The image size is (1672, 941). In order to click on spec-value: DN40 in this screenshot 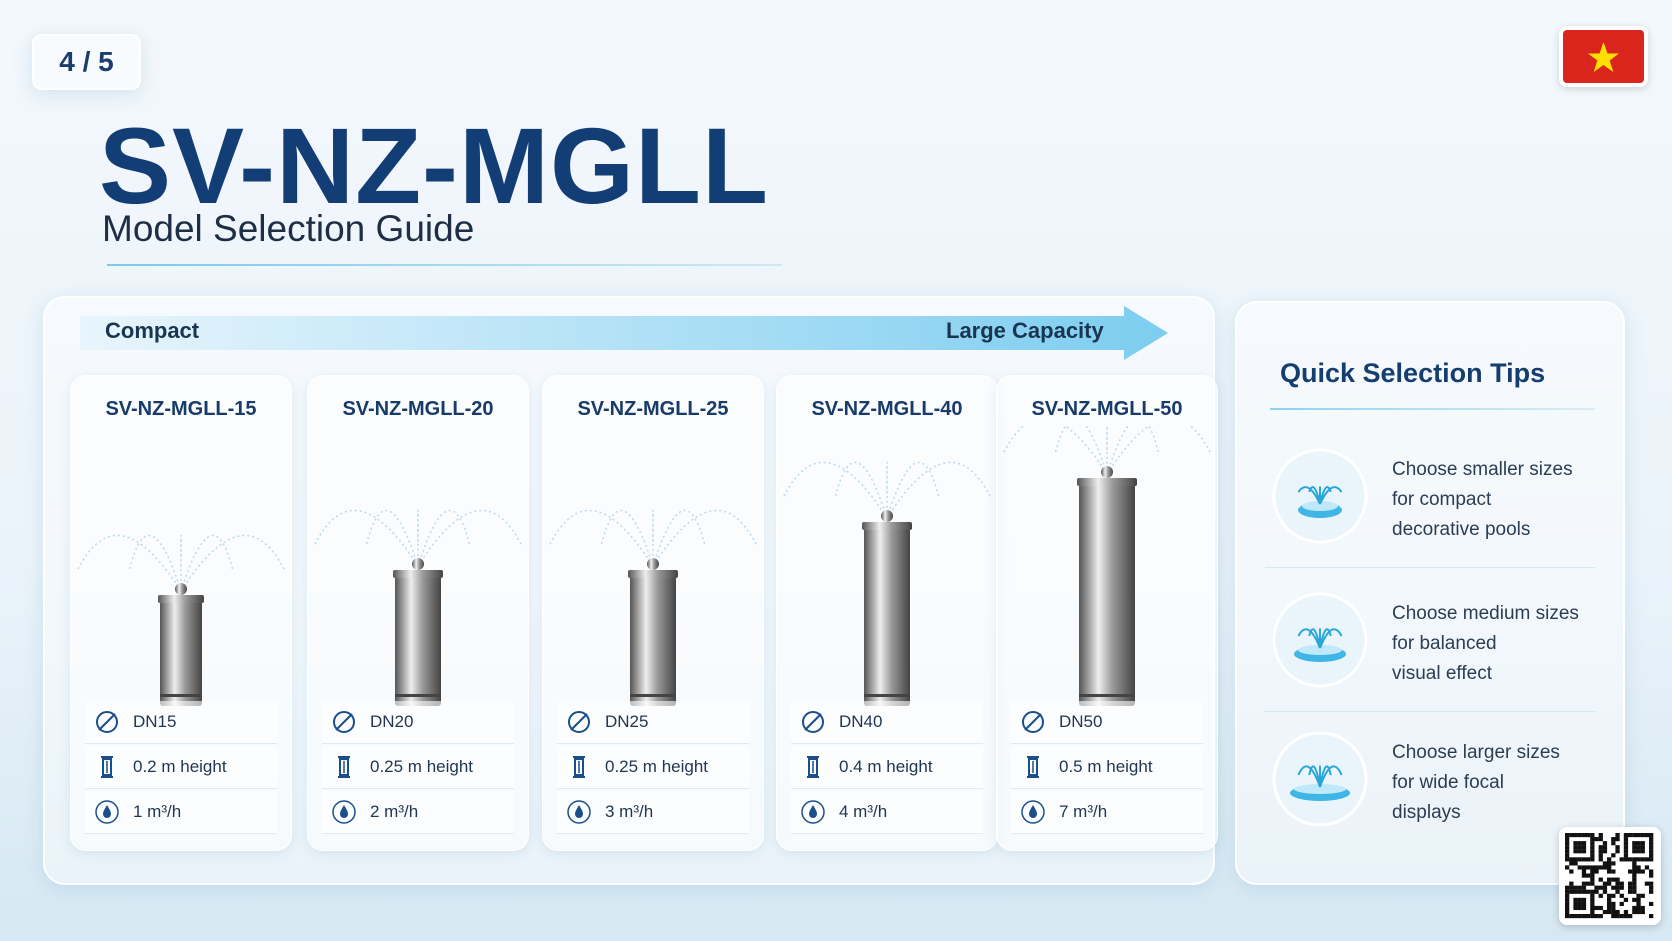, I will do `click(861, 721)`.